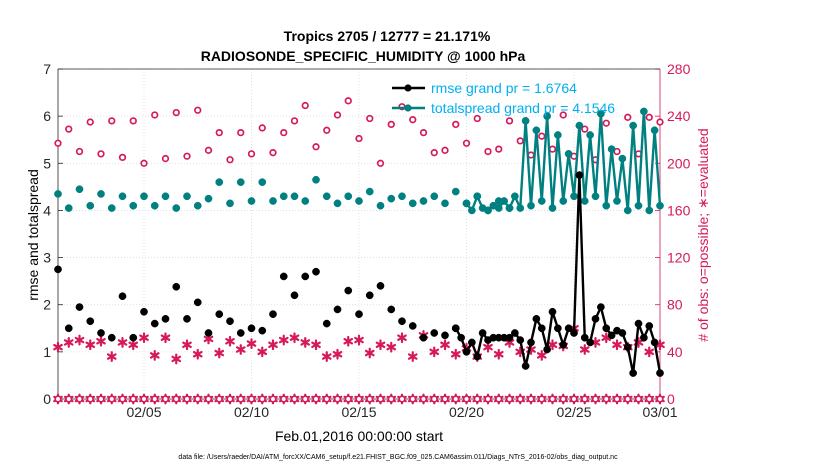 This screenshot has height=470, width=830. I want to click on y-tick-label-right: 0, so click(671, 399).